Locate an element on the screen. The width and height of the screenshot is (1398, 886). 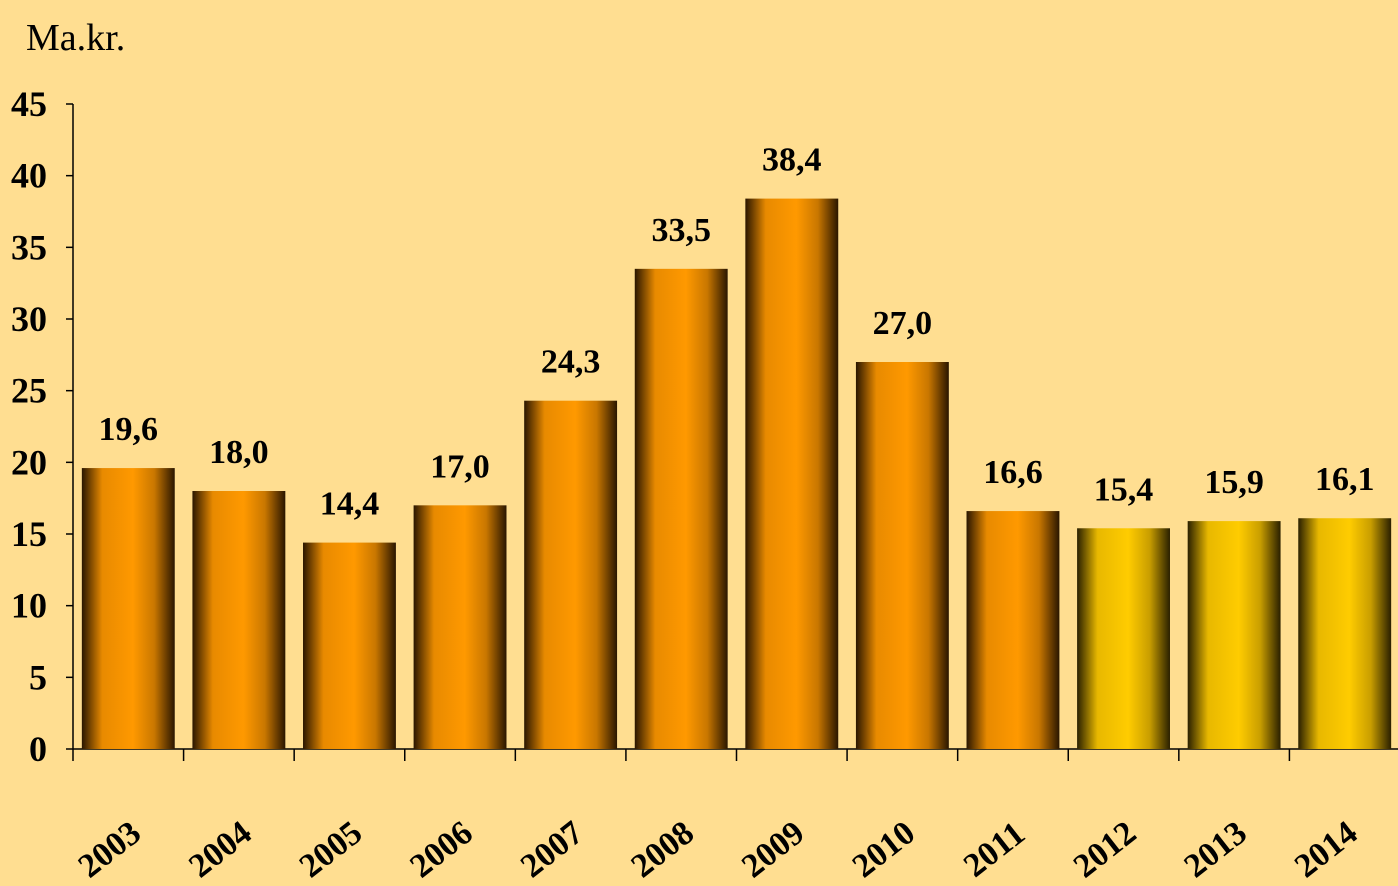
x-tick-label-2009: 2009 is located at coordinates (773, 849).